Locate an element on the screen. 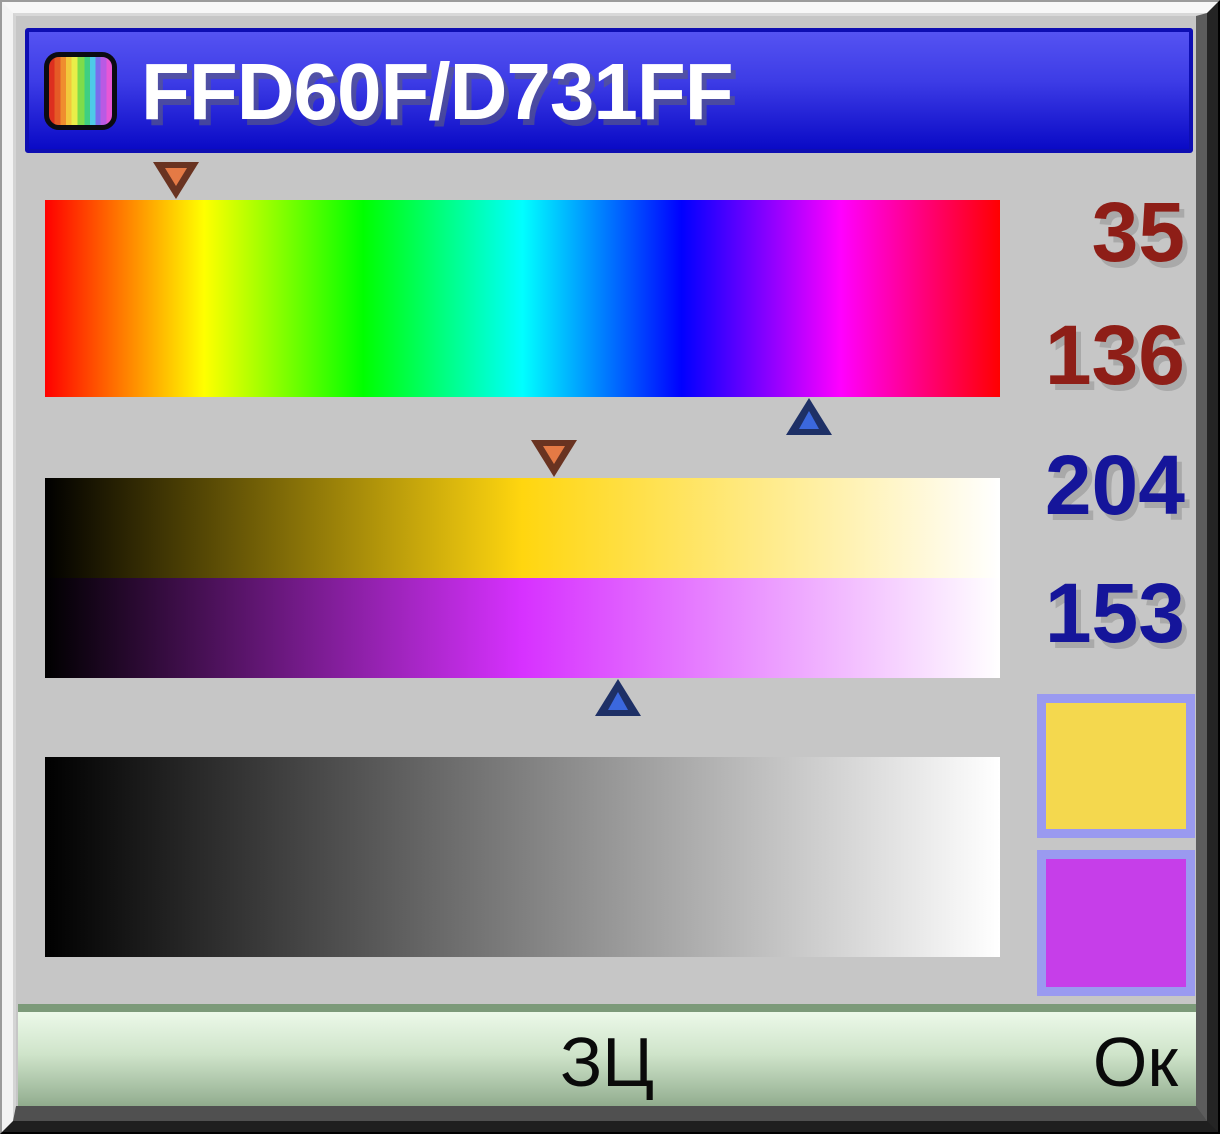 The width and height of the screenshot is (1220, 1134). hue-value-color2: 204 is located at coordinates (1114, 485).